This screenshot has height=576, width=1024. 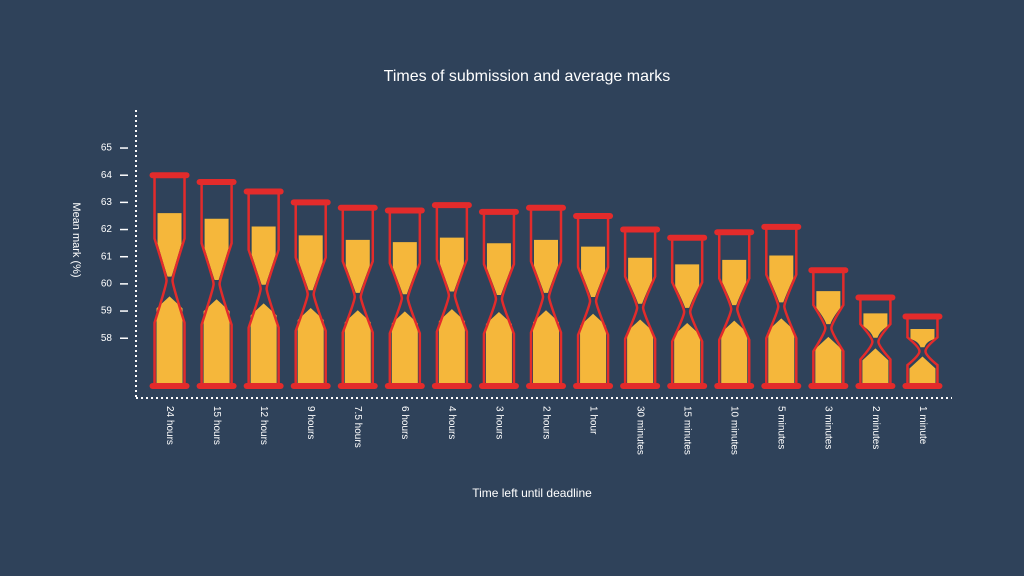 What do you see at coordinates (592, 420) in the screenshot?
I see `x-tick-label: 1 hour` at bounding box center [592, 420].